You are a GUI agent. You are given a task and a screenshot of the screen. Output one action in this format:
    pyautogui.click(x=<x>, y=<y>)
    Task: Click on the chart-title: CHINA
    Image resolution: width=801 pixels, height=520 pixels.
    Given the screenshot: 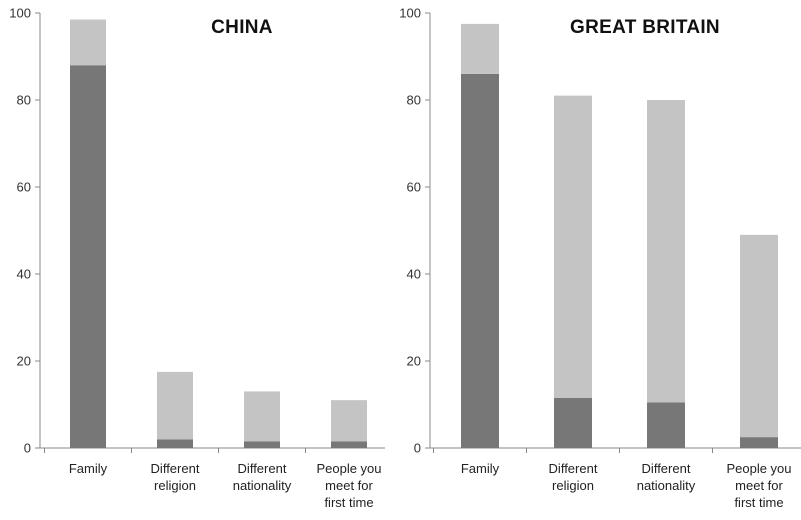 What is the action you would take?
    pyautogui.click(x=242, y=27)
    